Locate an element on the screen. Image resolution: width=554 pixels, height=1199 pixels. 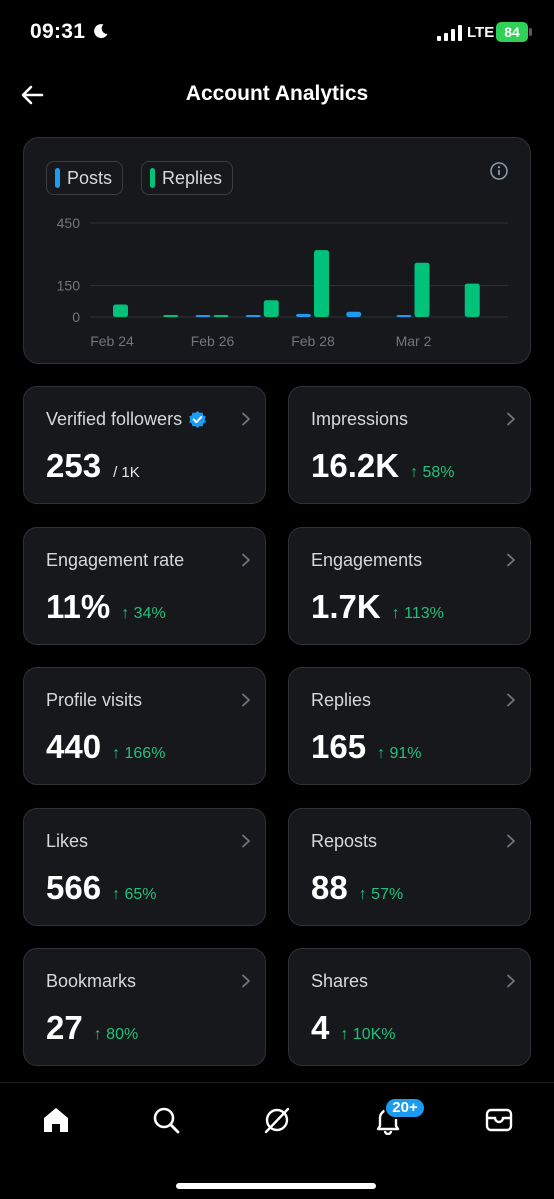
stat-label: Replies is located at coordinates (341, 700).